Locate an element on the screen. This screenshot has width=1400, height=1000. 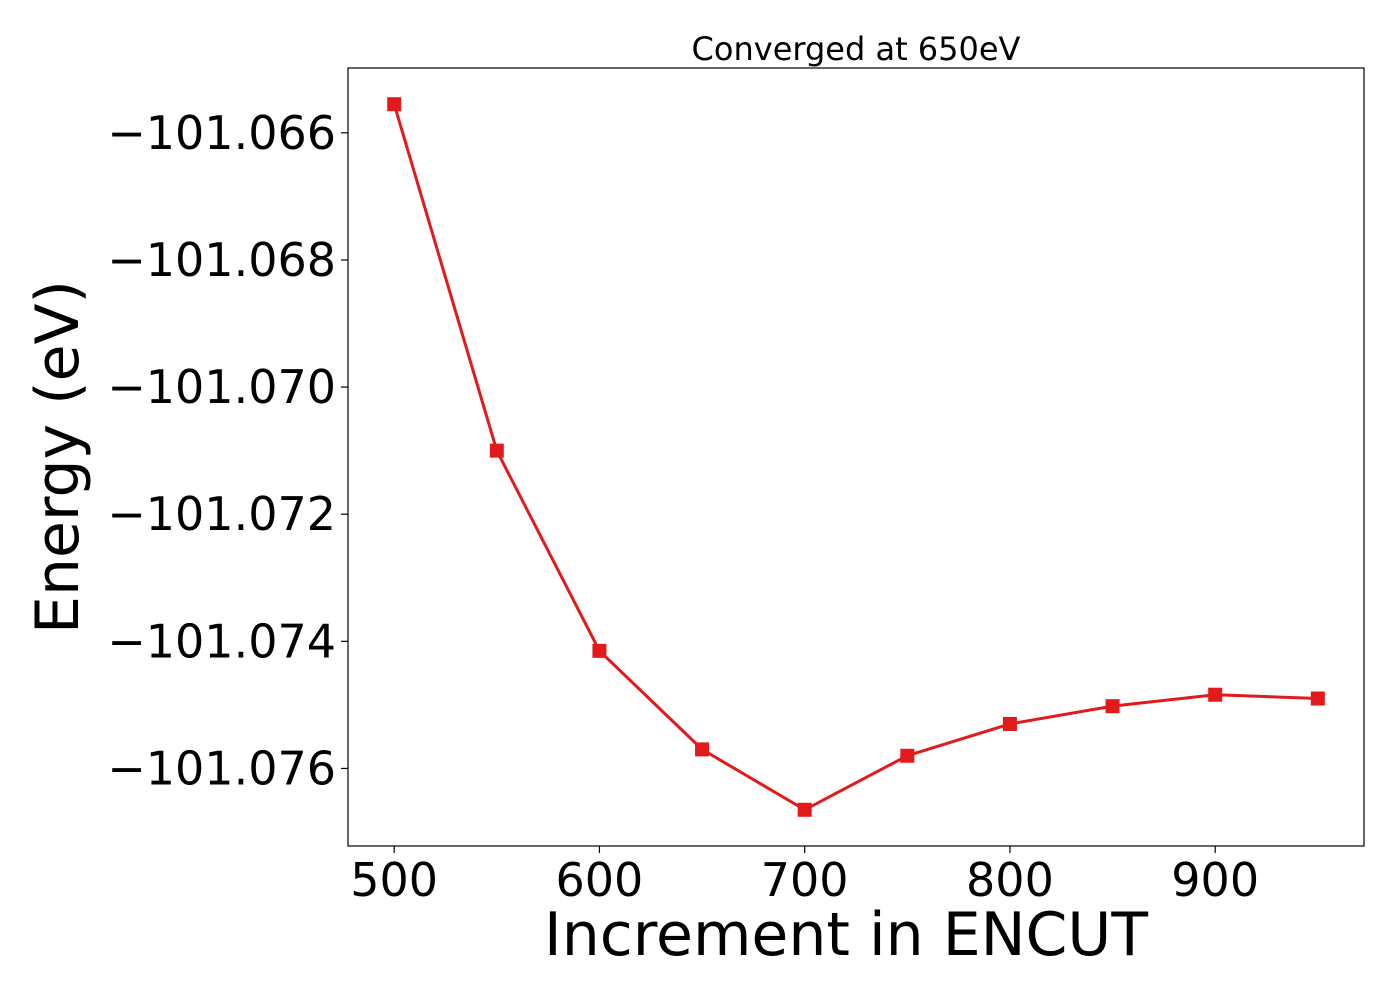
x-axis: 500 600 700 800 900 is located at coordinates (804, 876).